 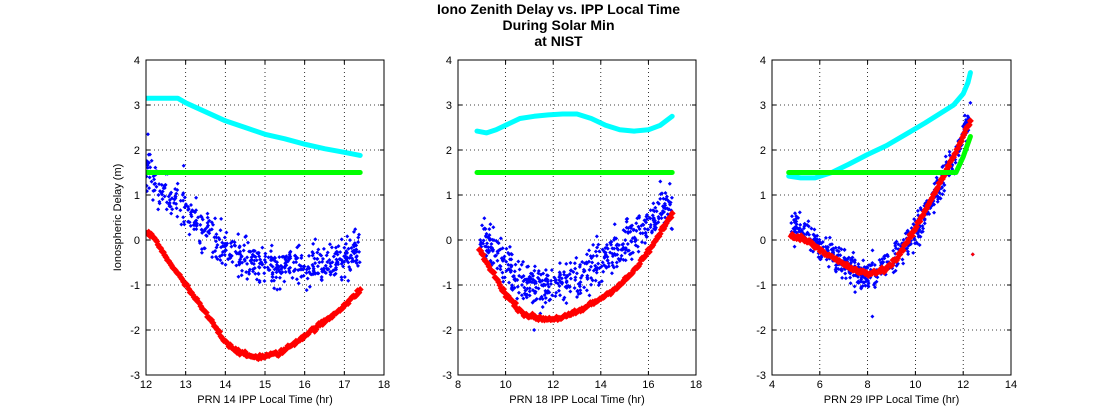 I want to click on x-tick-label: 12, so click(x=963, y=385).